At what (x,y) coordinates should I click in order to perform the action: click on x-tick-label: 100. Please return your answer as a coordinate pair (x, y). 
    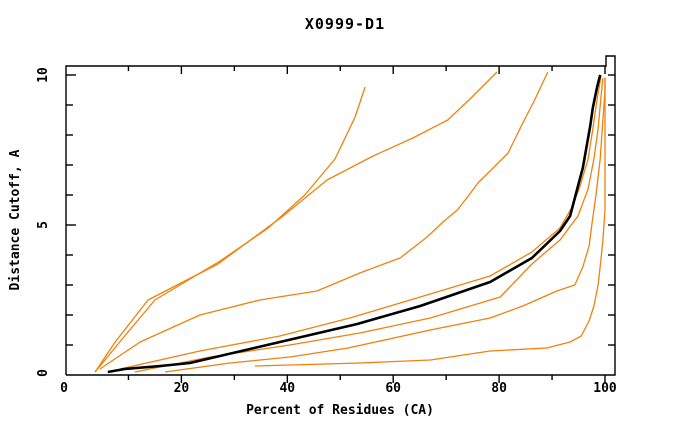
    Looking at the image, I should click on (605, 388).